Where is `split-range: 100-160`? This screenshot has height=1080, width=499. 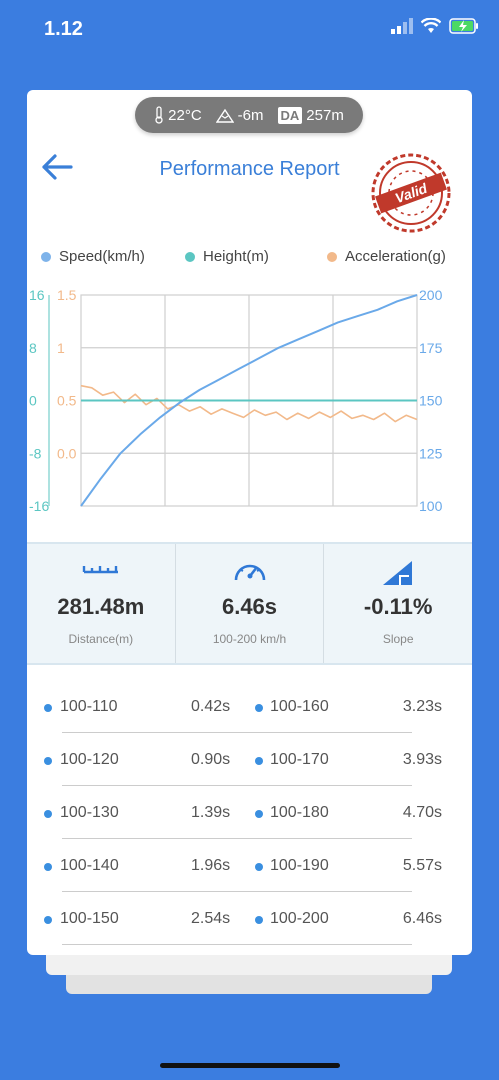
split-range: 100-160 is located at coordinates (299, 706).